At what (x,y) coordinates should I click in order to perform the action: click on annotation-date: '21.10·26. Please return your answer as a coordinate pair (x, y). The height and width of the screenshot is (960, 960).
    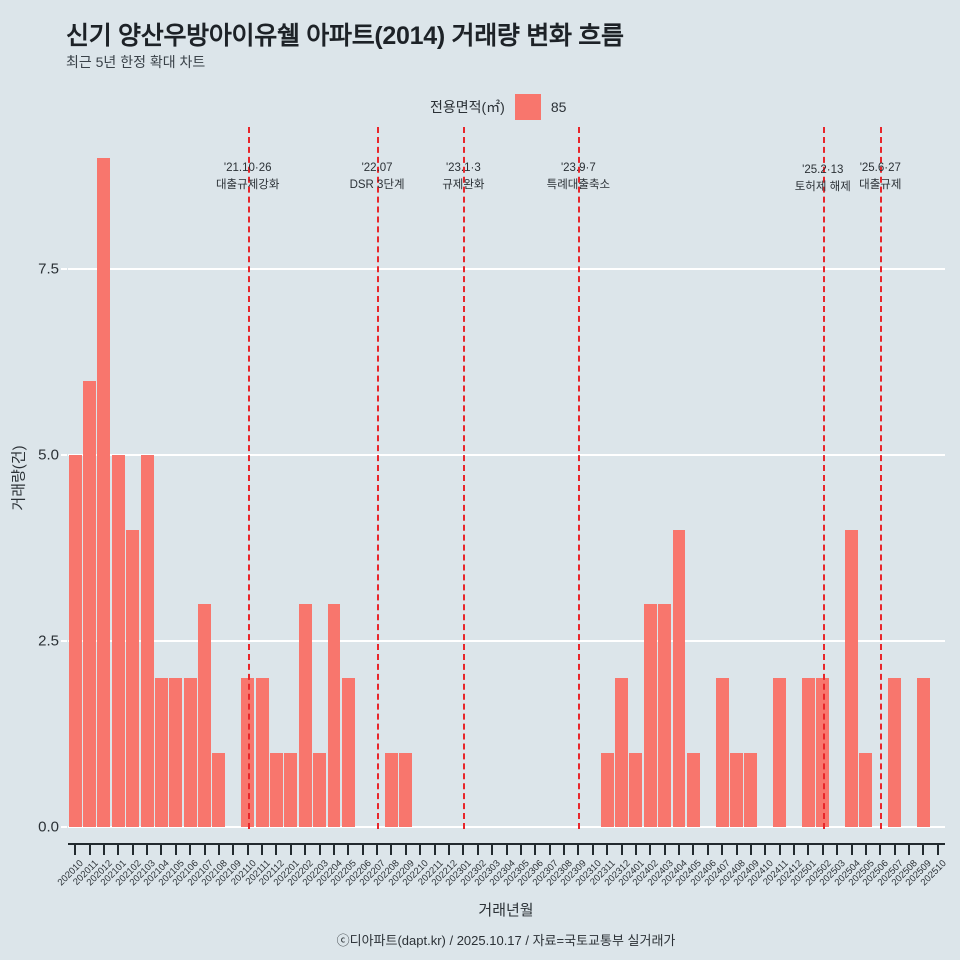
    Looking at the image, I should click on (247, 168).